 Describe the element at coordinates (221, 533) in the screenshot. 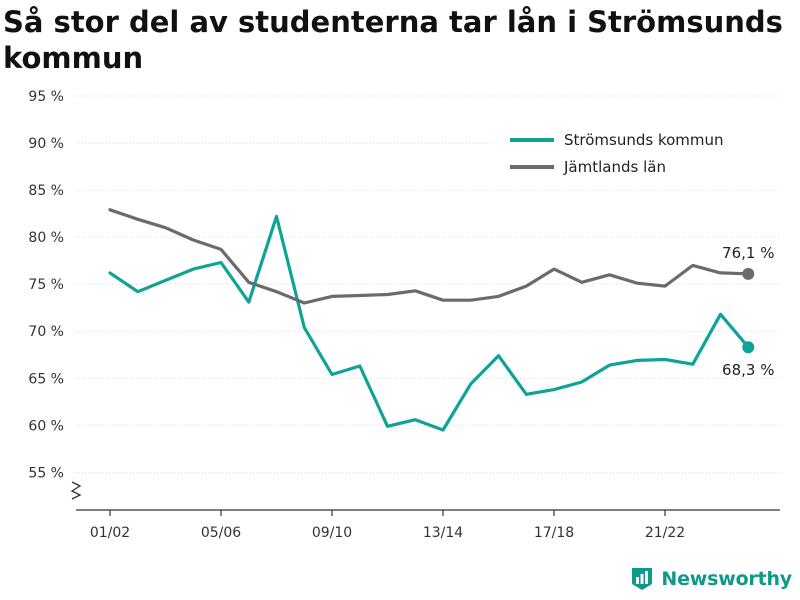

I see `x-tick-label: 05/06` at that location.